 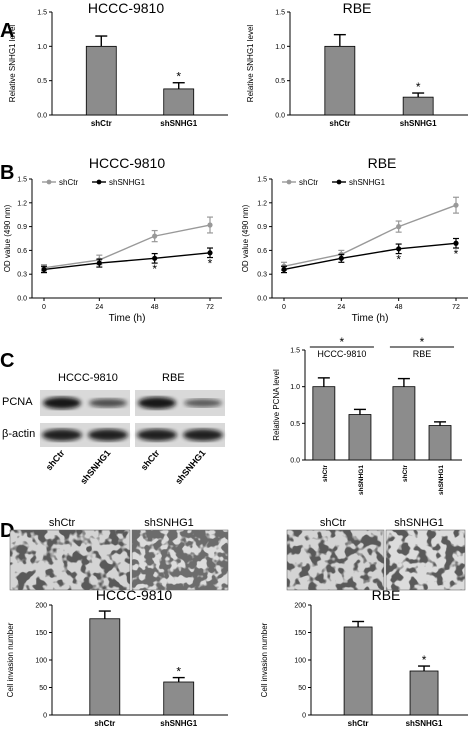 I want to click on band-actin-shsnhg1, so click(x=203, y=435).